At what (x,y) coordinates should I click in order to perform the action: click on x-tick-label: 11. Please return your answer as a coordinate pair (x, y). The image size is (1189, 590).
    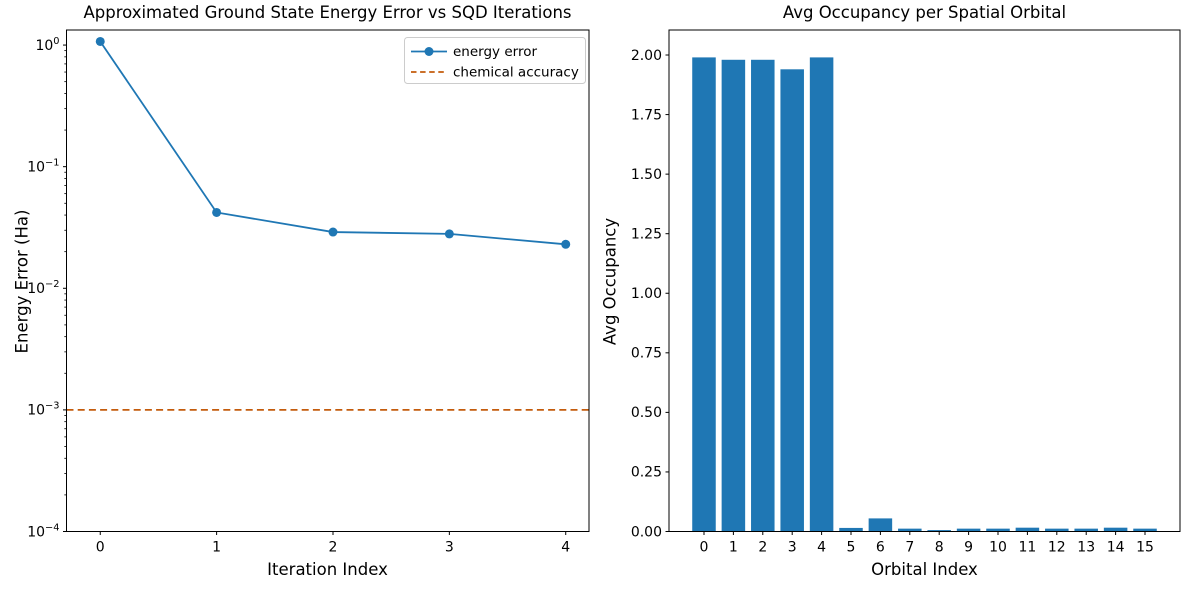
    Looking at the image, I should click on (1027, 548).